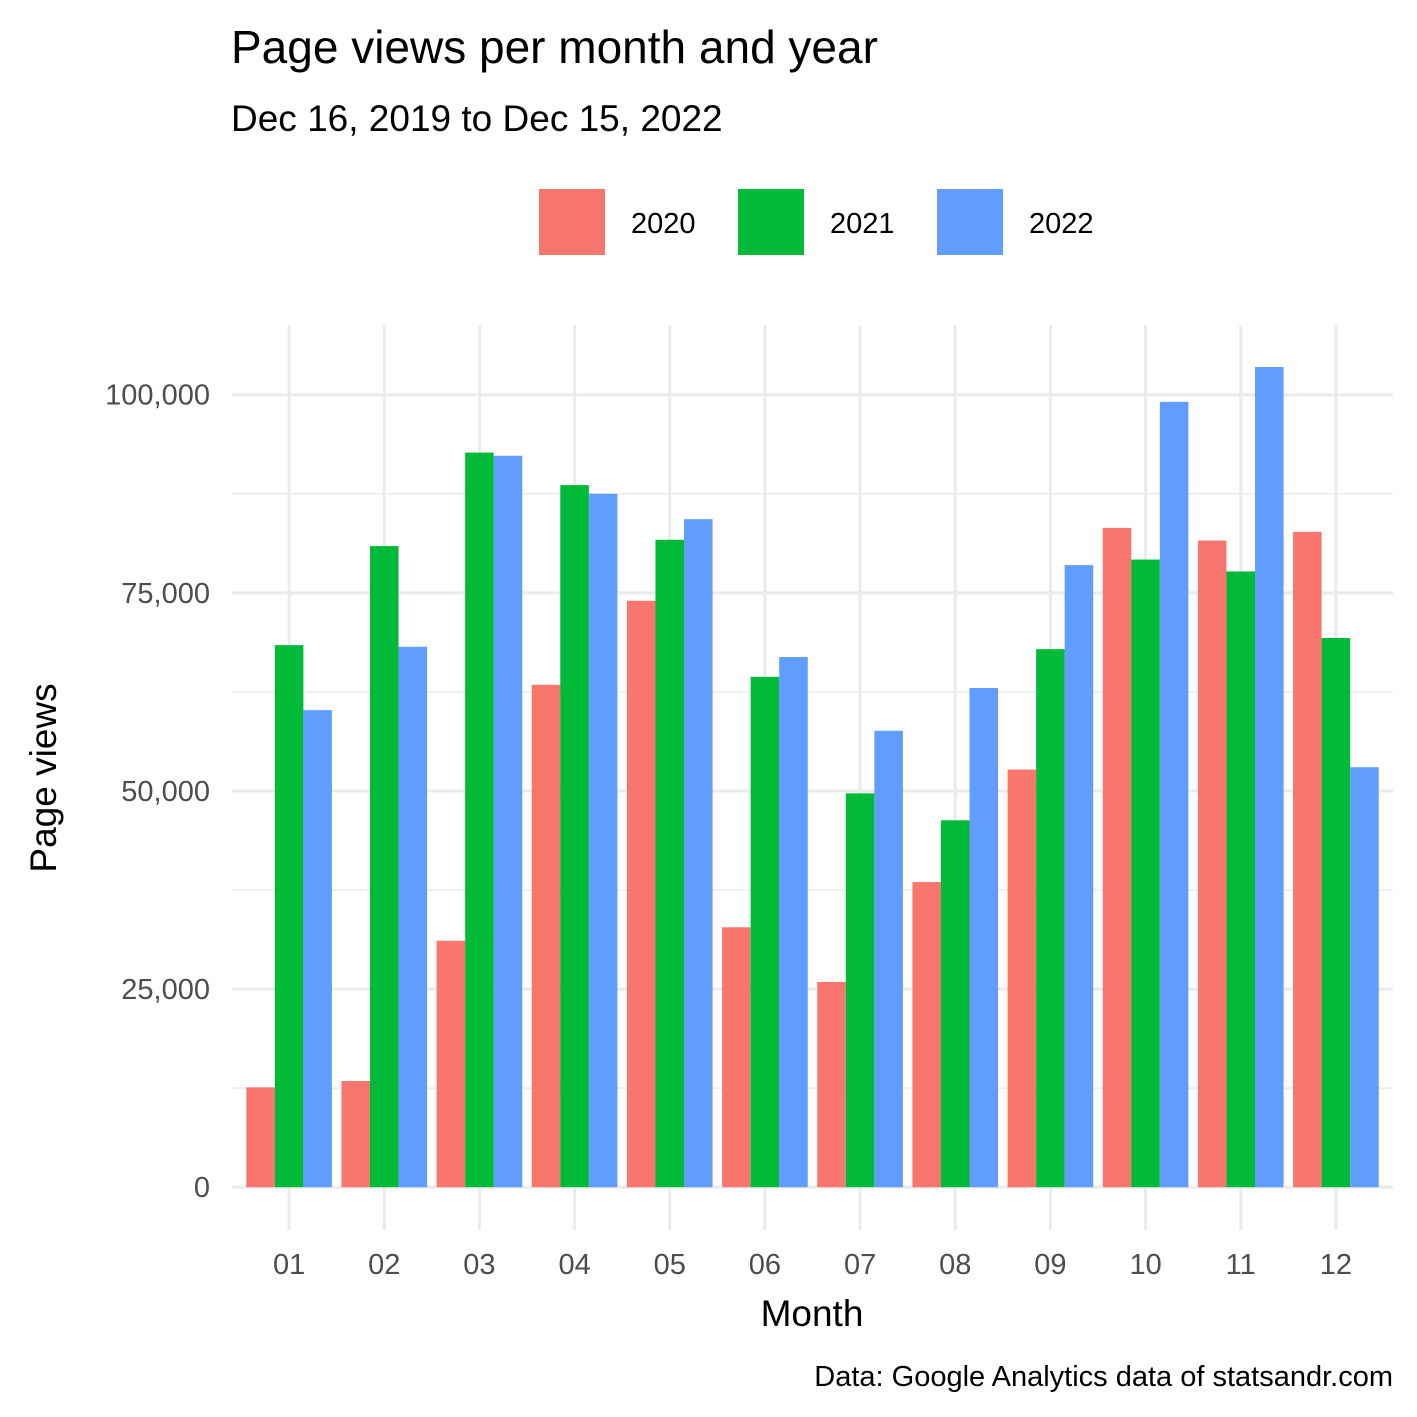  What do you see at coordinates (572, 222) in the screenshot?
I see `legend-key-2020` at bounding box center [572, 222].